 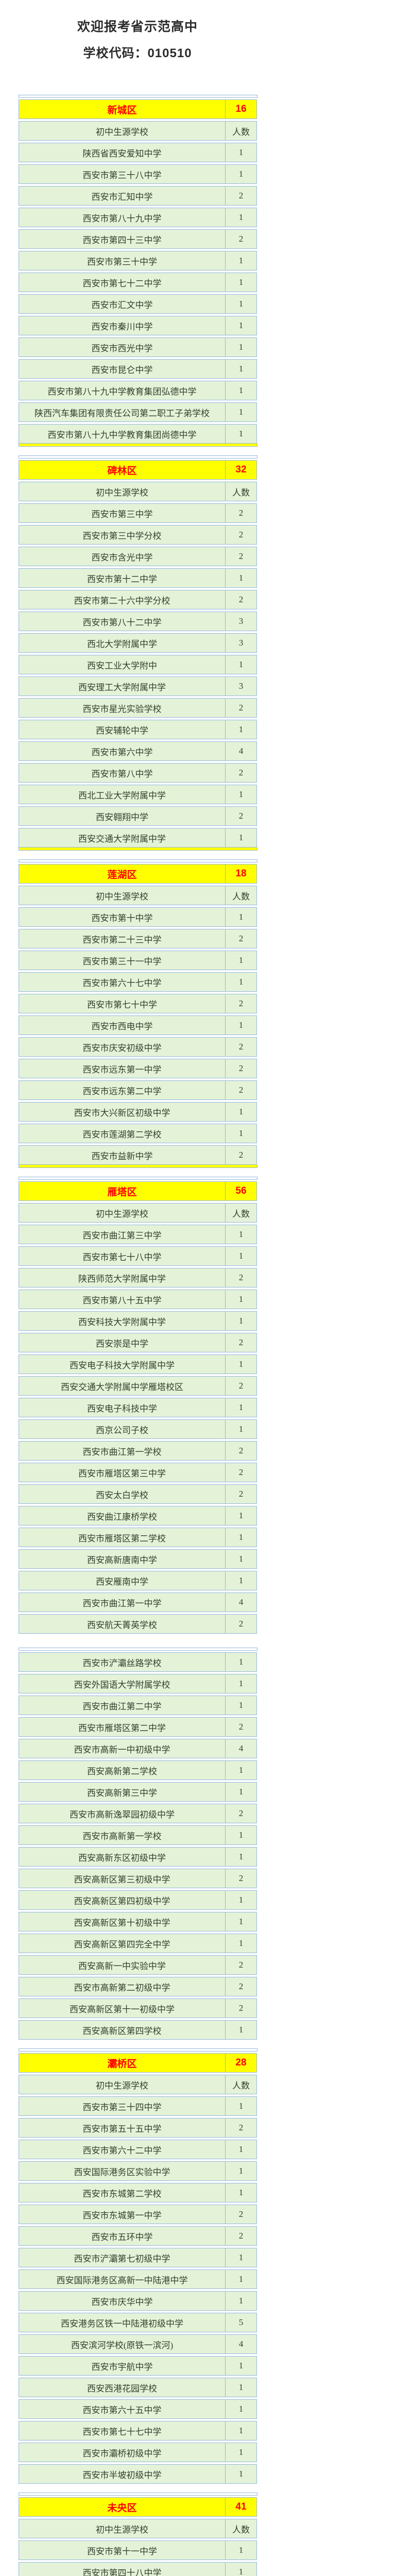 I want to click on school-name-cell: 西安市曲江第二中学, so click(x=122, y=1705).